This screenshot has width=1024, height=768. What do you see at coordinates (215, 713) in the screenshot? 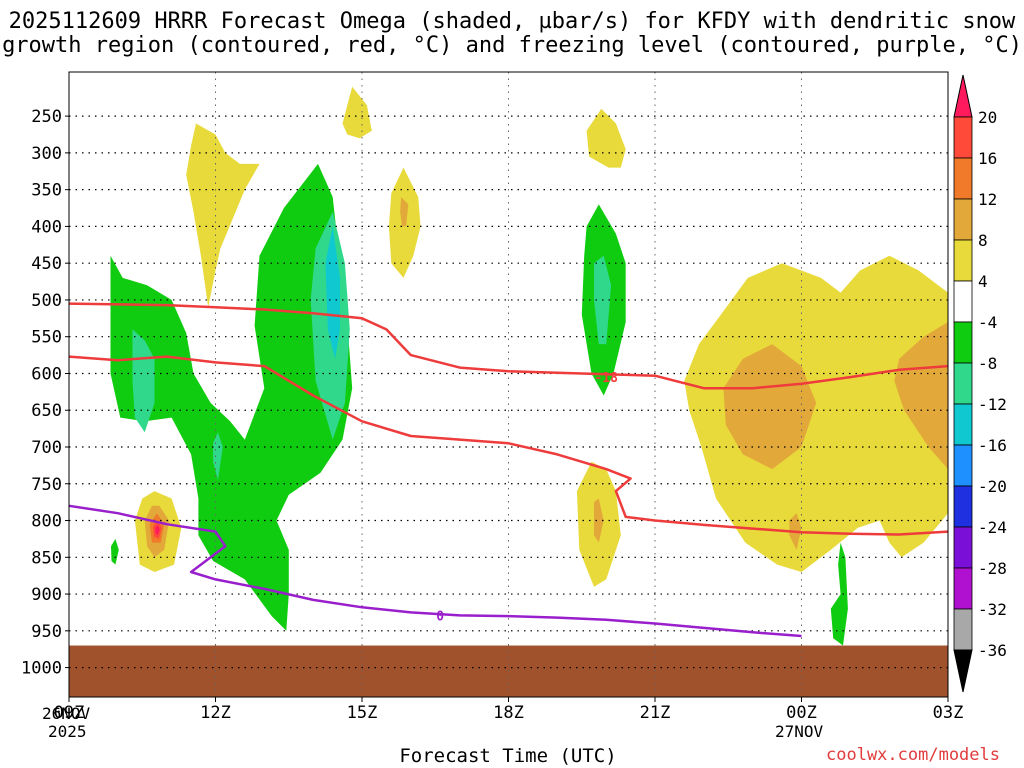
I see `x-tick-label: 12Z` at bounding box center [215, 713].